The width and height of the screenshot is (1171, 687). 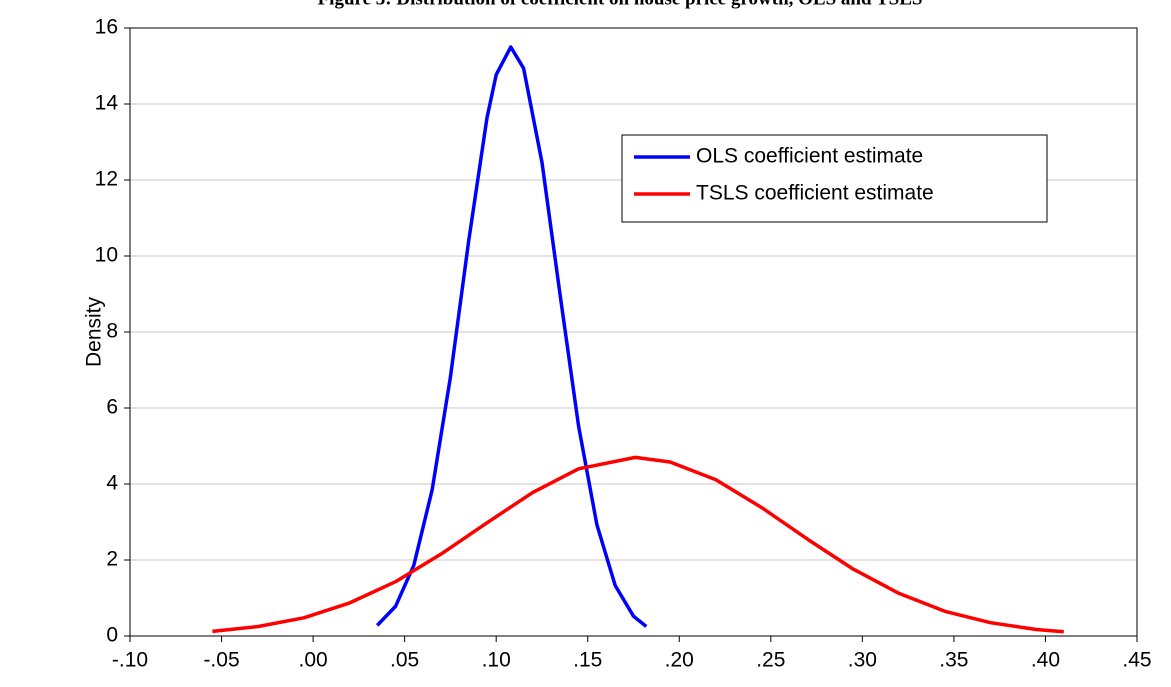 I want to click on x-tick-label: .00, so click(x=312, y=660).